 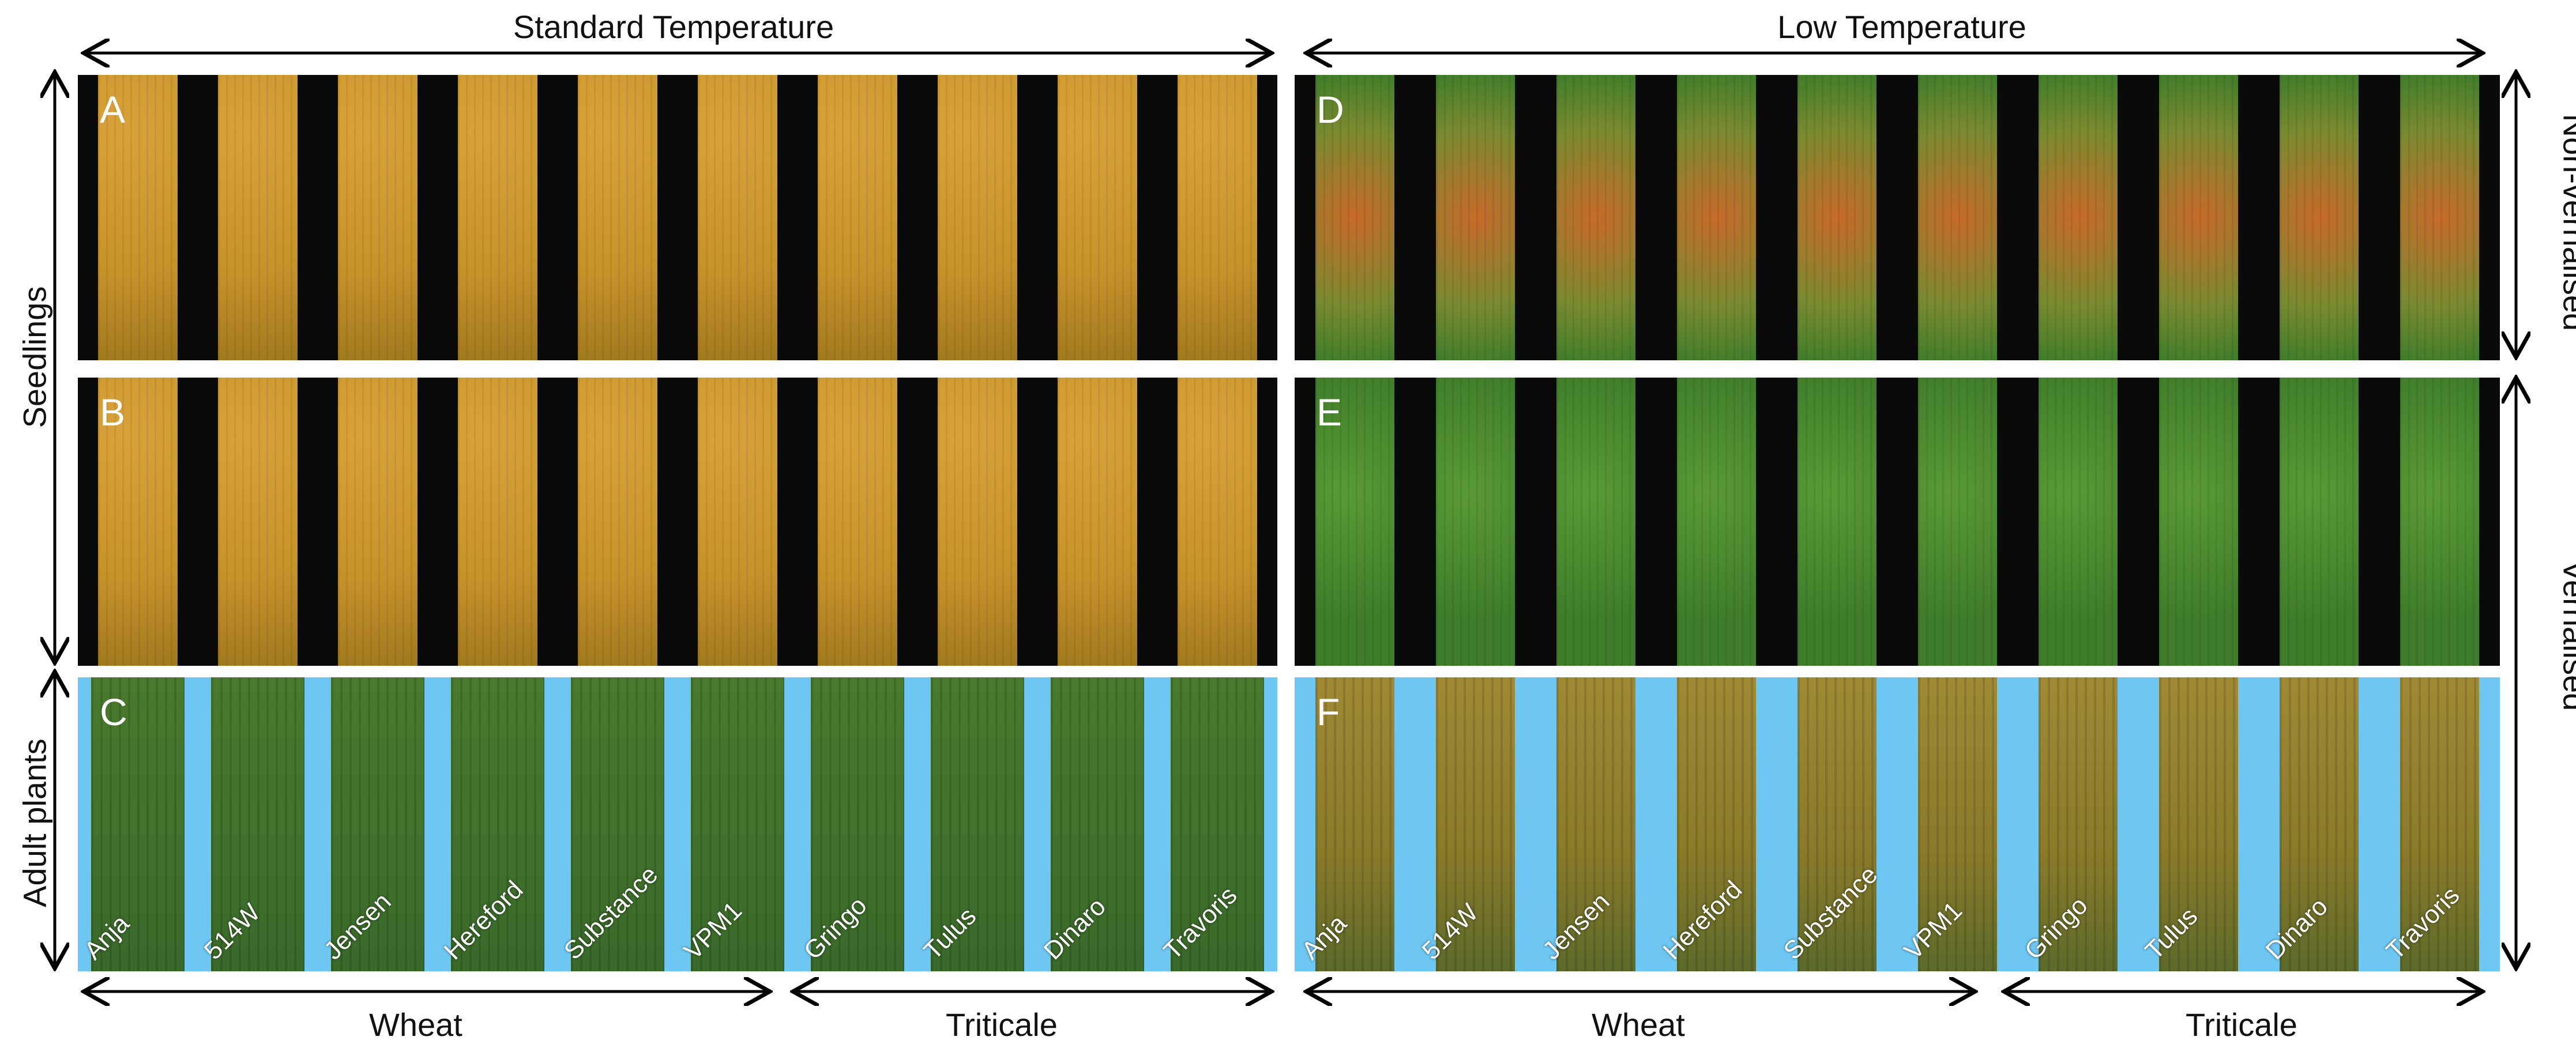 What do you see at coordinates (1902, 27) in the screenshot?
I see `low-temp-label: Low Temperature` at bounding box center [1902, 27].